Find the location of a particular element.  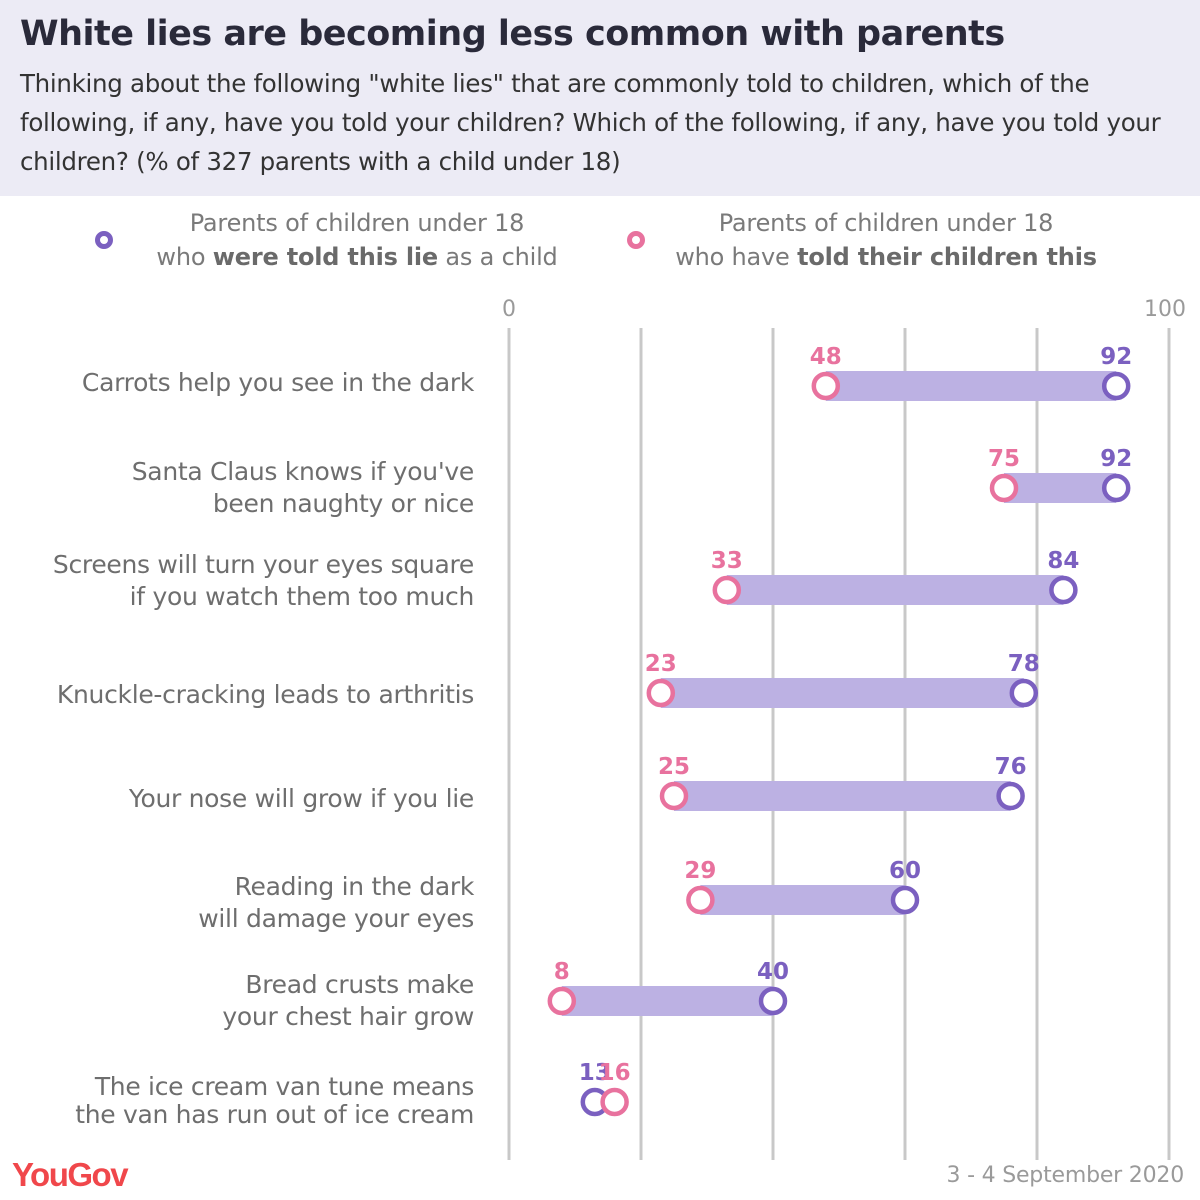

category-label: will damage your eyes is located at coordinates (336, 918).